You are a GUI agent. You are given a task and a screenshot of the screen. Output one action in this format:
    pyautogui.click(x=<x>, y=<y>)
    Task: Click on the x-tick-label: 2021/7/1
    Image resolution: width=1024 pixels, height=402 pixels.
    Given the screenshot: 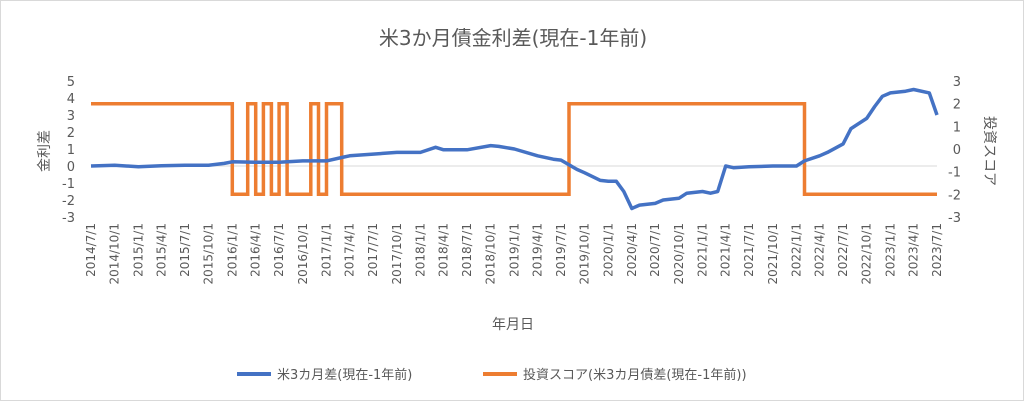 What is the action you would take?
    pyautogui.click(x=749, y=250)
    